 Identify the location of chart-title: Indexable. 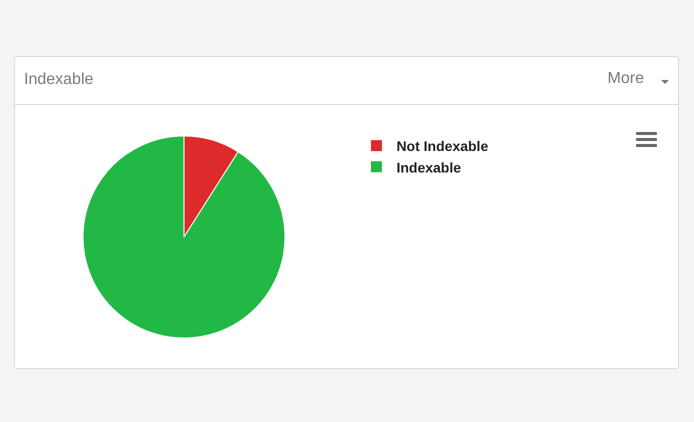
(59, 80).